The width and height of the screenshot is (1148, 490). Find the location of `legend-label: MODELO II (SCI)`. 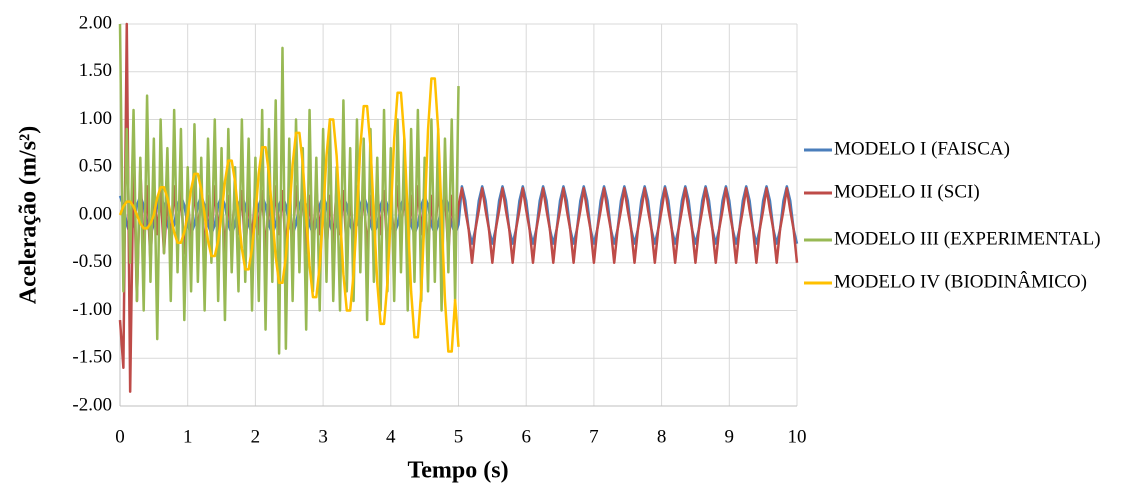

legend-label: MODELO II (SCI) is located at coordinates (907, 191).